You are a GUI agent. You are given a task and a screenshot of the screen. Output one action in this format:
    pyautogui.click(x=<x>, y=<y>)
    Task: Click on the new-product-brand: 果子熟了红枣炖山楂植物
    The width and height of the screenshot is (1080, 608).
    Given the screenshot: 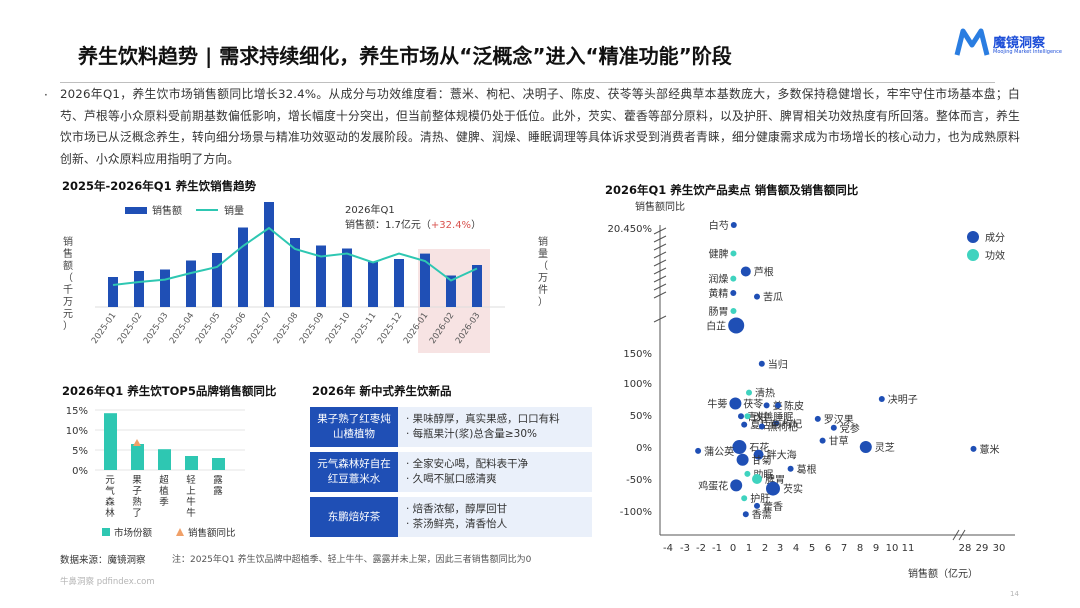 What is the action you would take?
    pyautogui.click(x=354, y=427)
    